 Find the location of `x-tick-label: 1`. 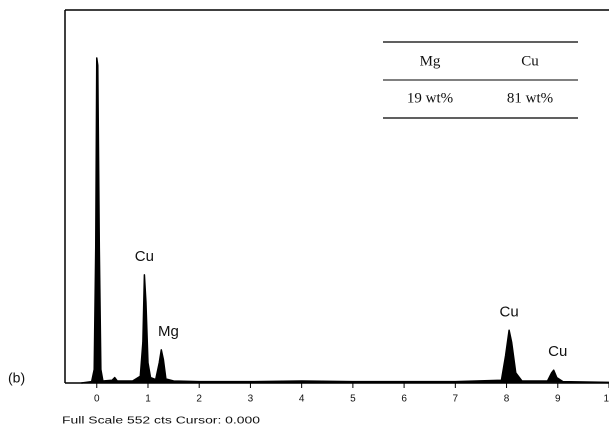

x-tick-label: 1 is located at coordinates (148, 399).